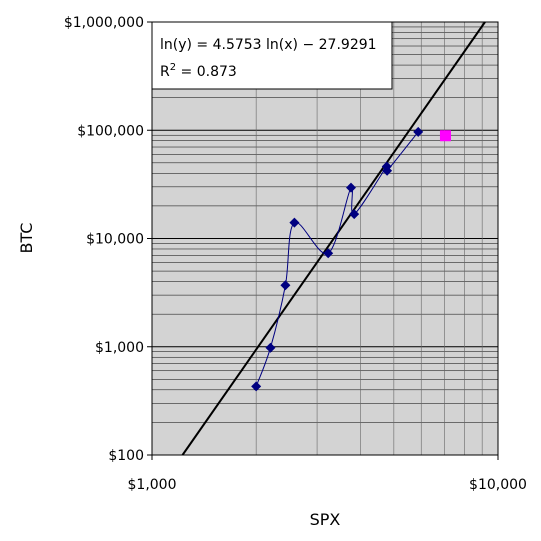  I want to click on y-axis-title: BTC, so click(26, 238).